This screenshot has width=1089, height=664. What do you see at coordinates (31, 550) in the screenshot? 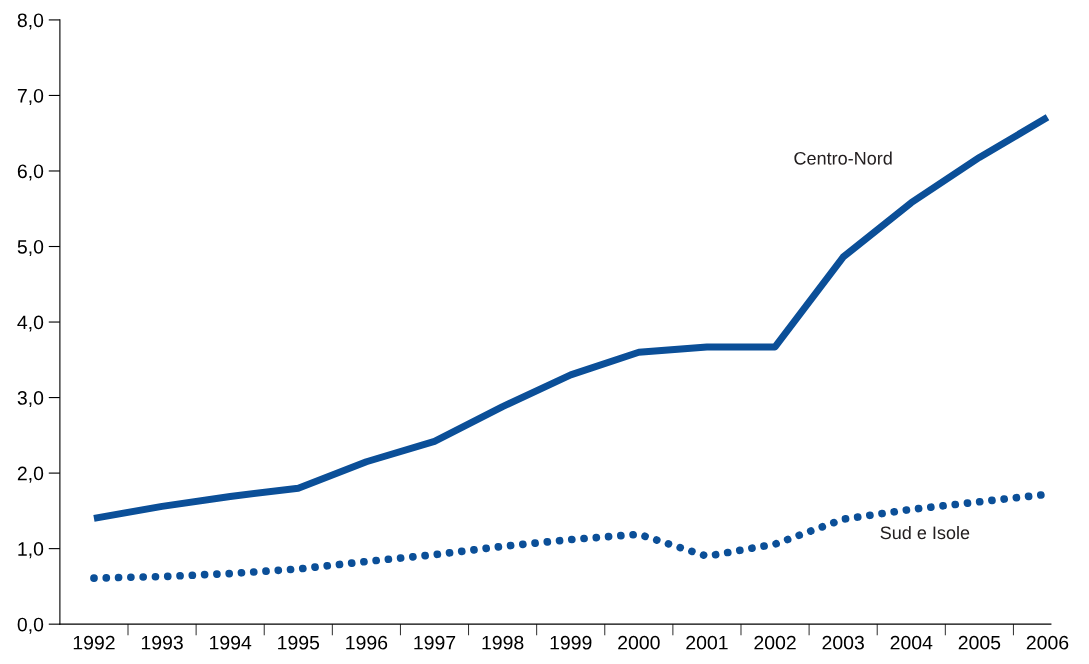
I see `y-tick-label: 1,0` at bounding box center [31, 550].